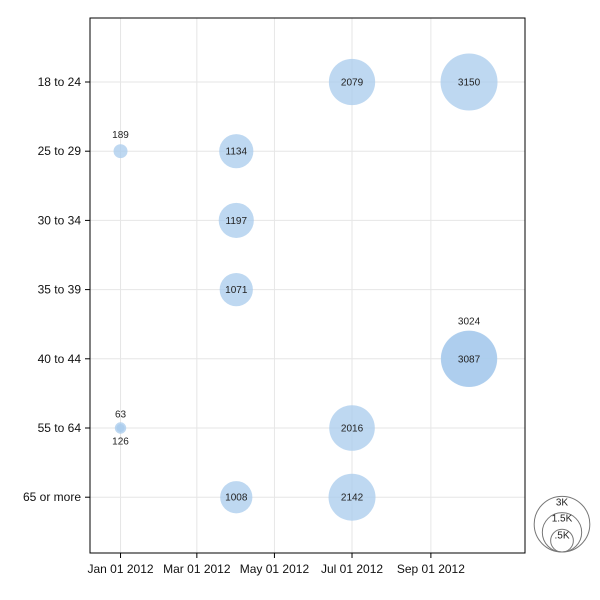  I want to click on x-tick-label: Mar 01 2012, so click(197, 569).